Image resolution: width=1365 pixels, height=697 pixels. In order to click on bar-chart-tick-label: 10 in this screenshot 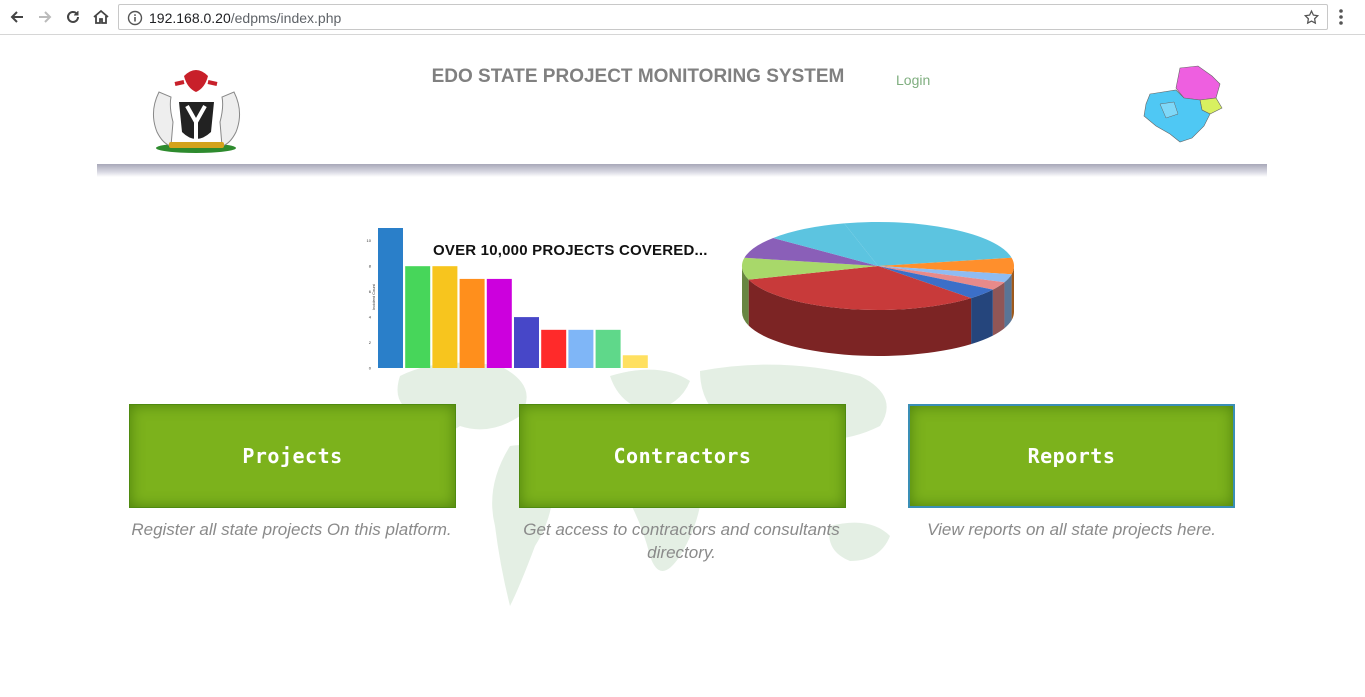, I will do `click(369, 240)`.